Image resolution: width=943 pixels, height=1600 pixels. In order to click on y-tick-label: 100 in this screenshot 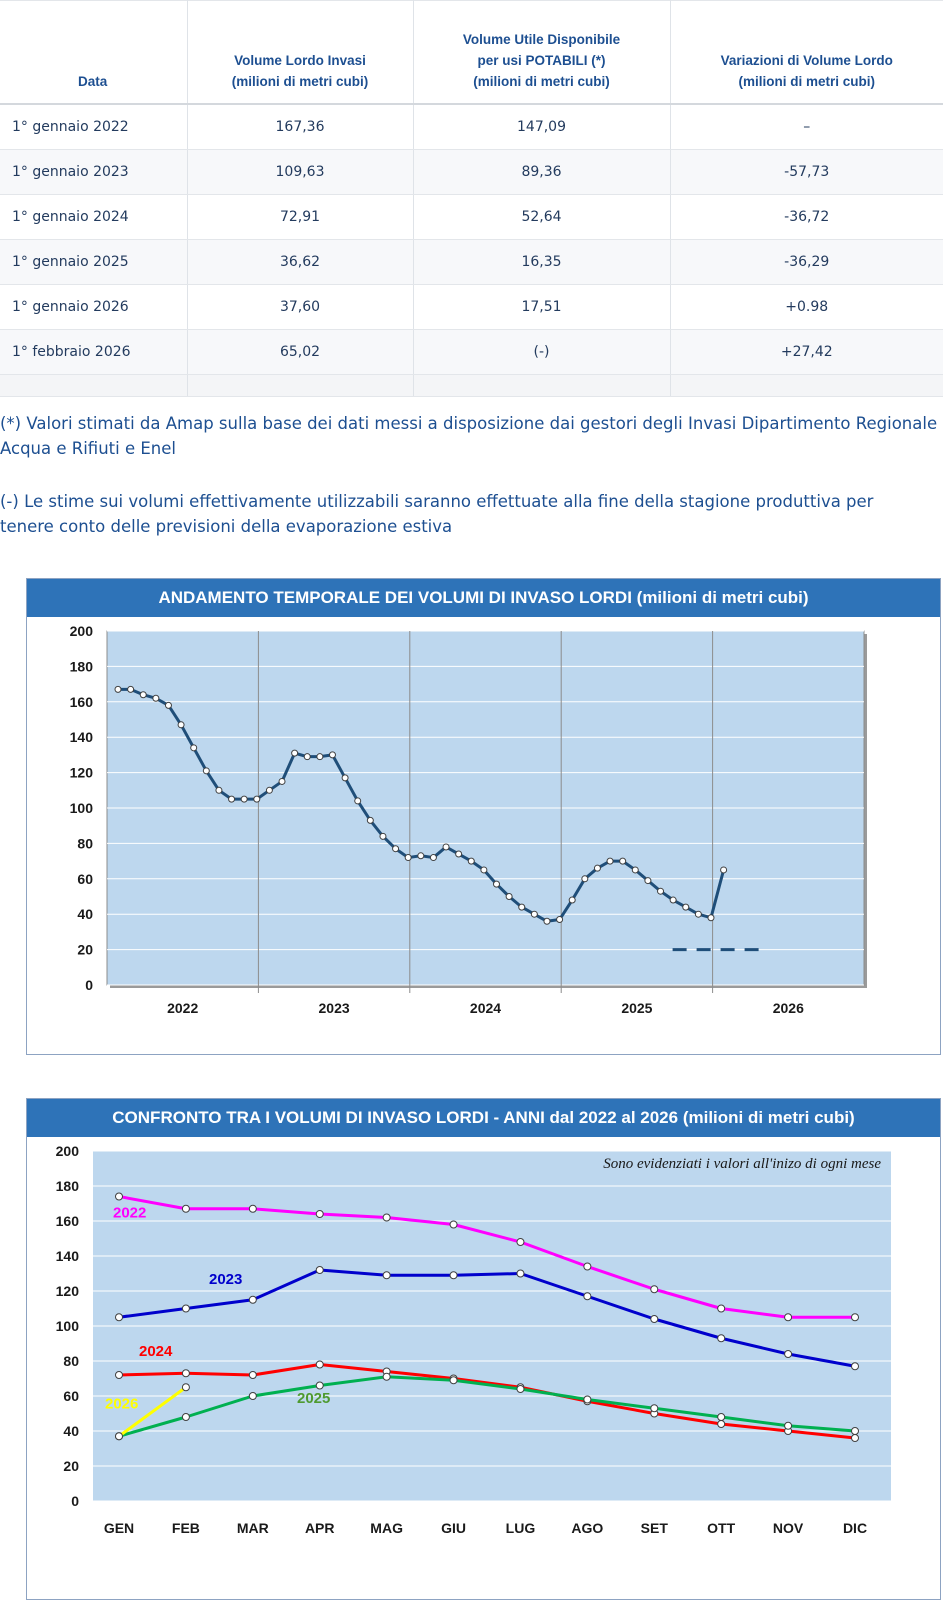, I will do `click(68, 1326)`.